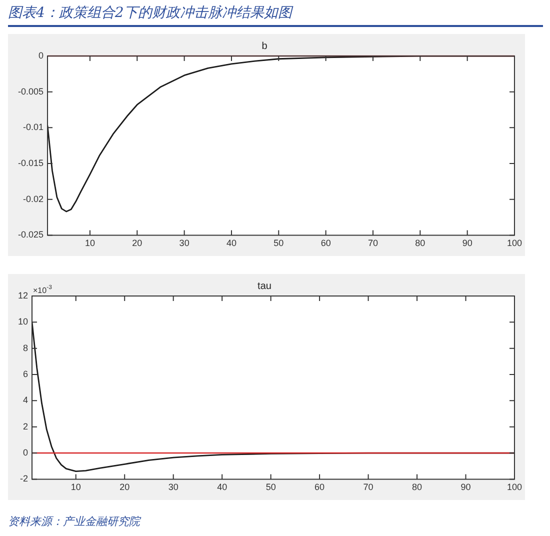 Image resolution: width=550 pixels, height=536 pixels. Describe the element at coordinates (23, 321) in the screenshot. I see `y-tick-label: 10` at that location.